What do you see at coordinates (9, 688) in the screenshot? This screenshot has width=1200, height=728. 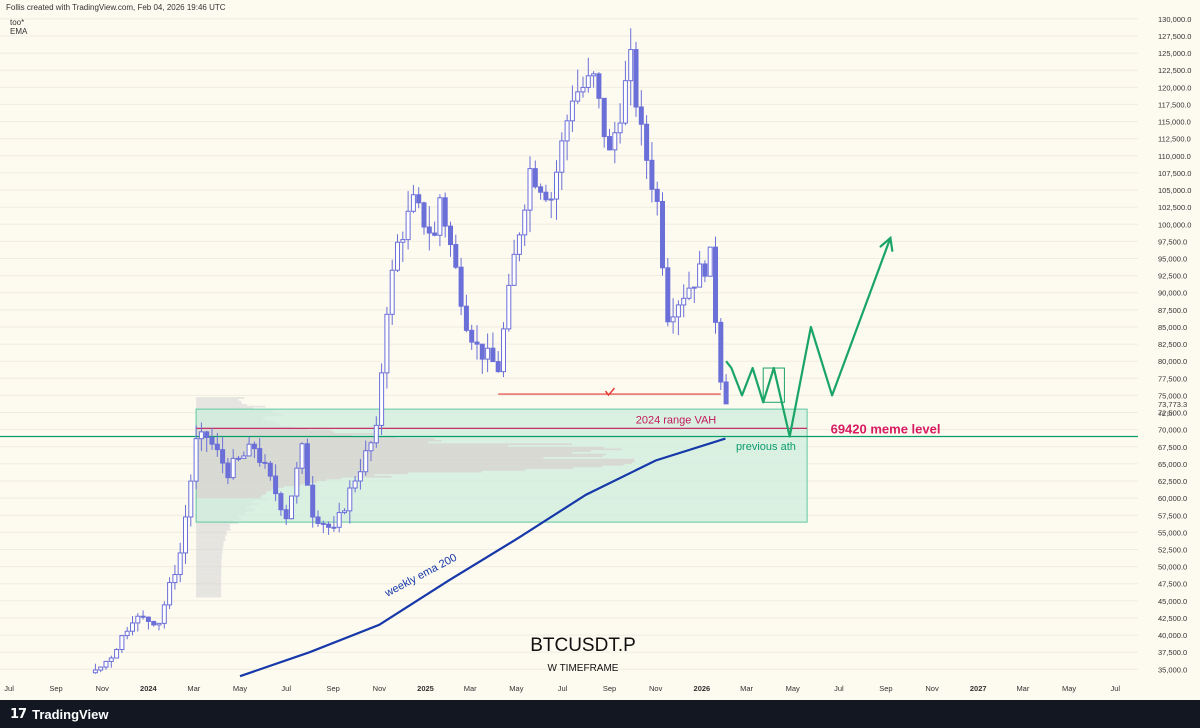 I see `time-tick-label: Jul` at bounding box center [9, 688].